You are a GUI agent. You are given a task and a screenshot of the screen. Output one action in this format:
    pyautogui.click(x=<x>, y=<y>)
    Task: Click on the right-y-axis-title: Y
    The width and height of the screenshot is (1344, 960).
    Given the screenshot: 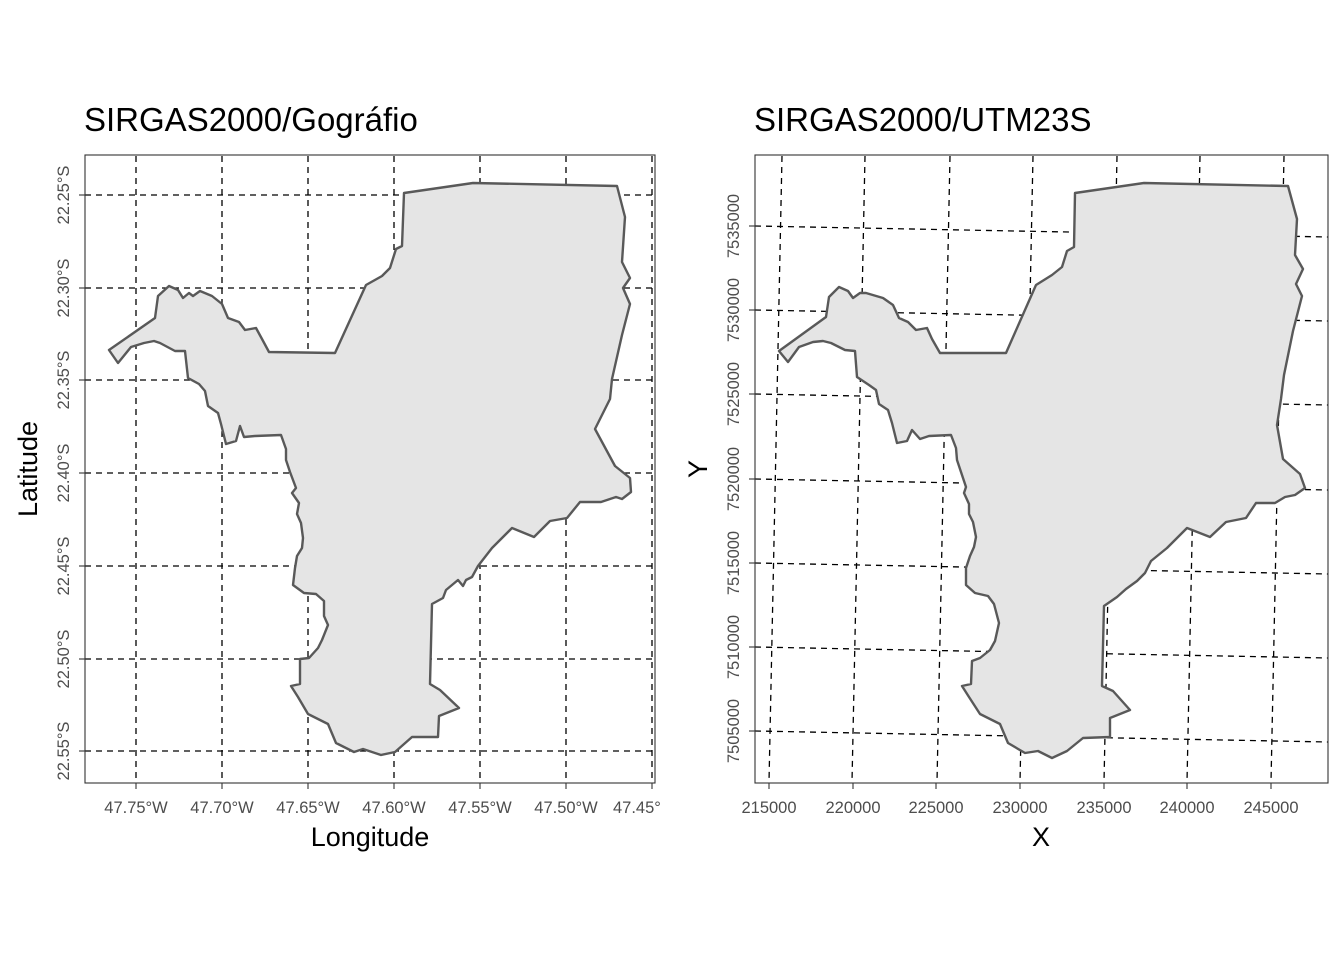 What is the action you would take?
    pyautogui.click(x=698, y=469)
    